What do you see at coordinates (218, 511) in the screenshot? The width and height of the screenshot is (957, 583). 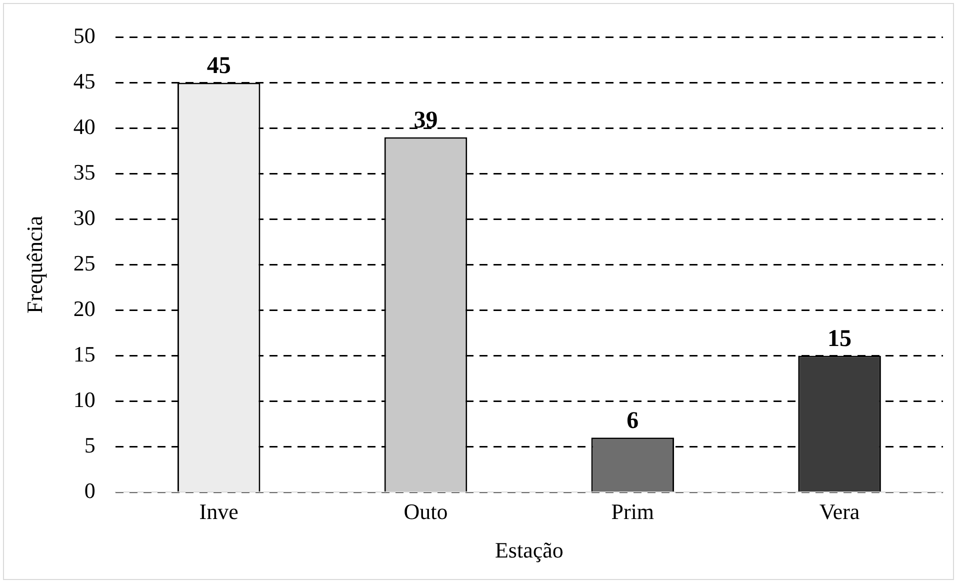 I see `x-tick-label: Inve` at bounding box center [218, 511].